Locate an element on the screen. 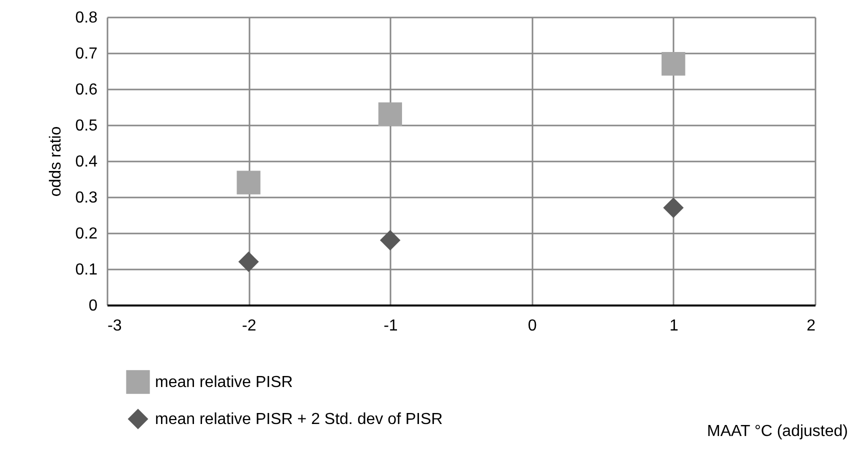 The height and width of the screenshot is (451, 850). y-tick-label: 0.3 is located at coordinates (86, 198).